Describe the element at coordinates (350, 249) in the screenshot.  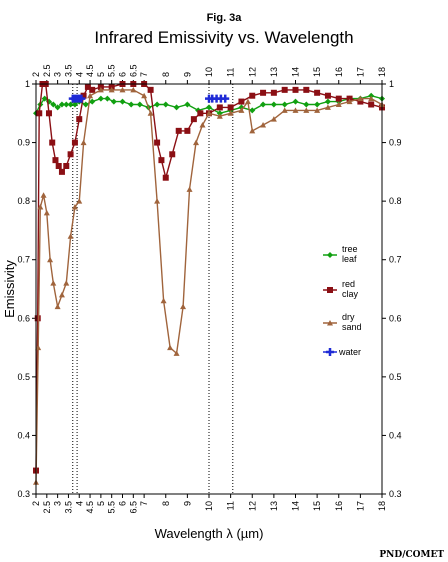
I see `legend-label: tree` at that location.